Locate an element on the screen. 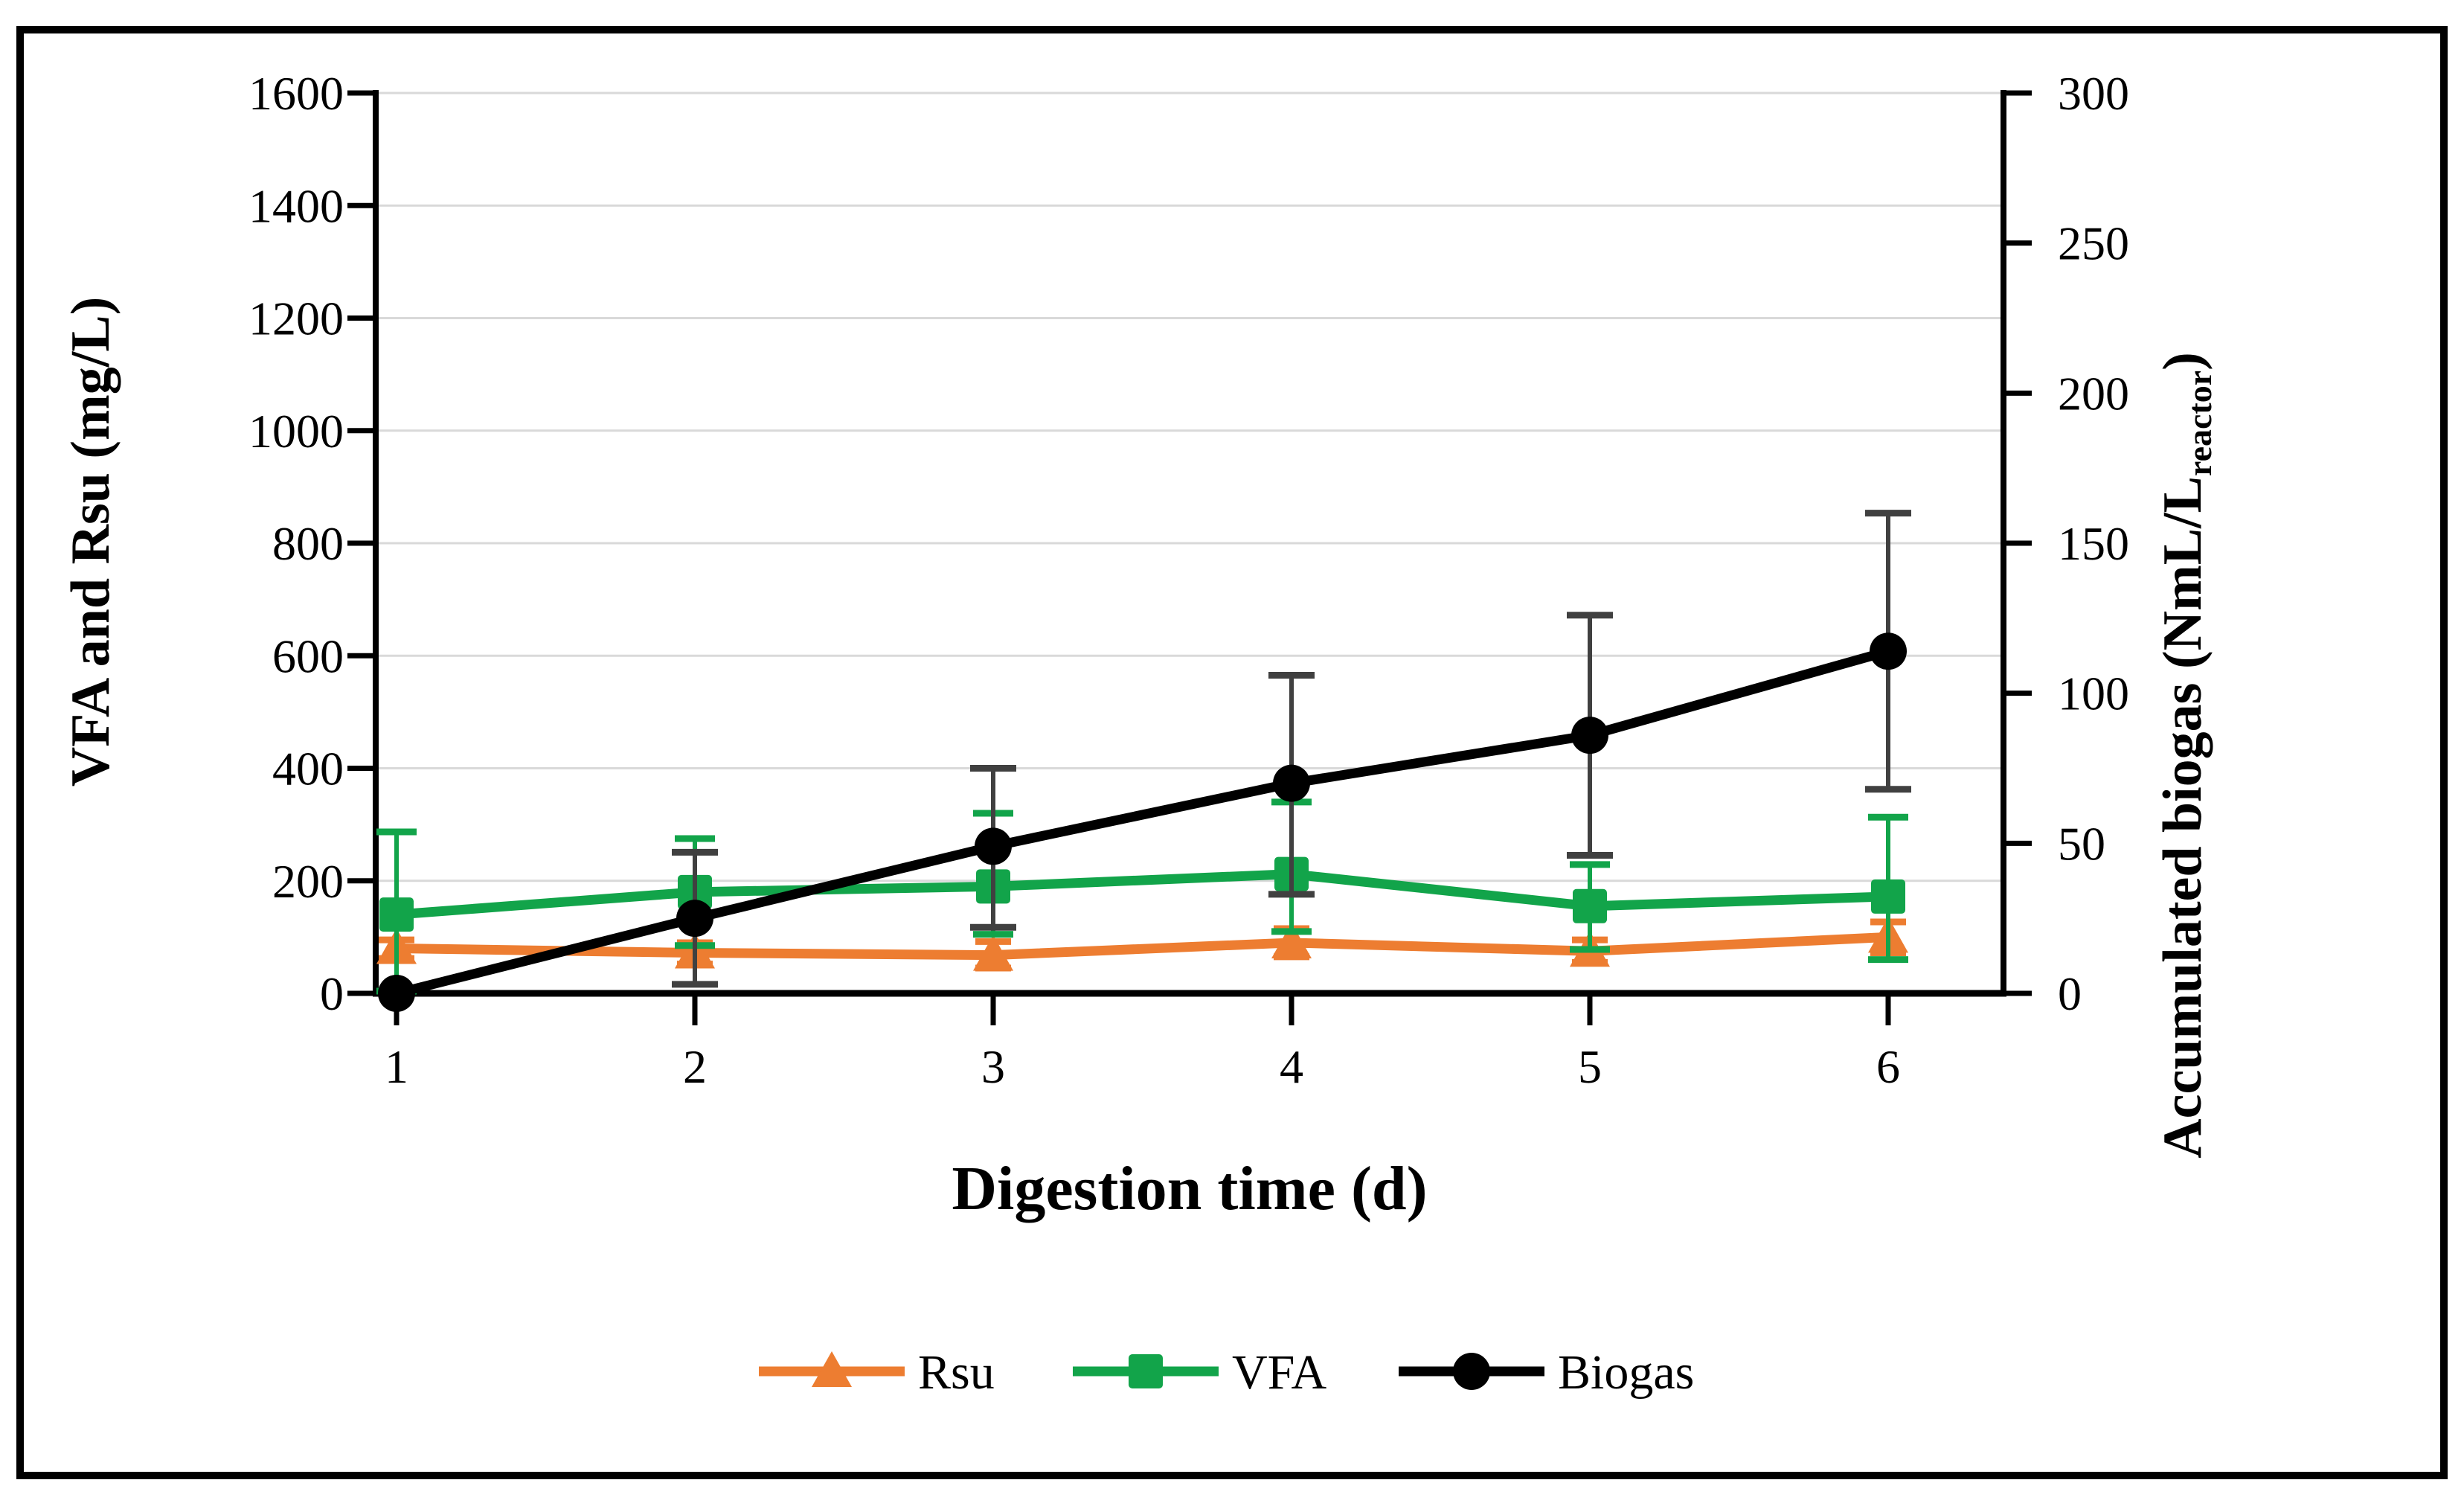  vfa-series-line is located at coordinates (1142, 894).